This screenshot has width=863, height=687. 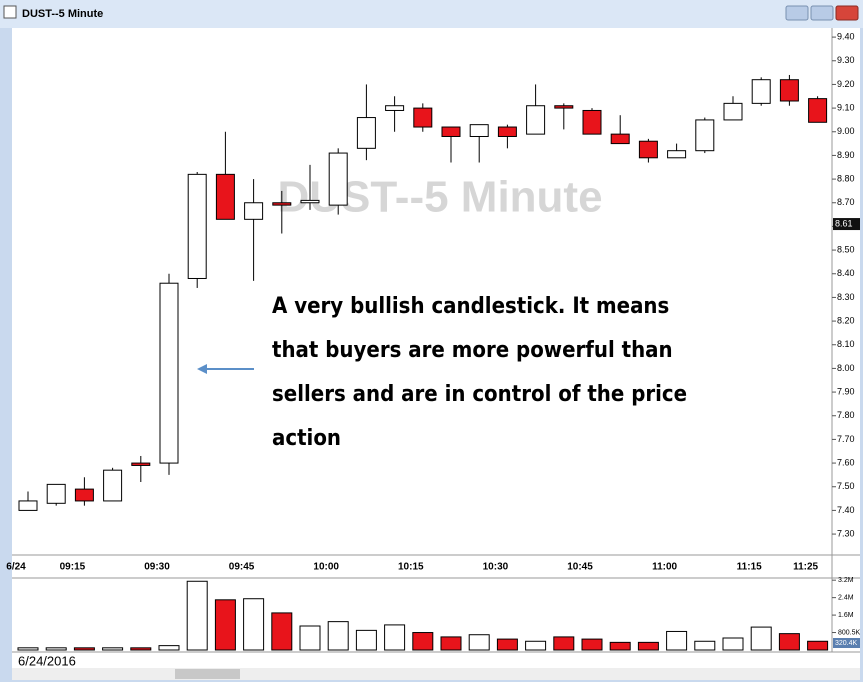 I want to click on scroll-thumb, so click(x=207, y=674).